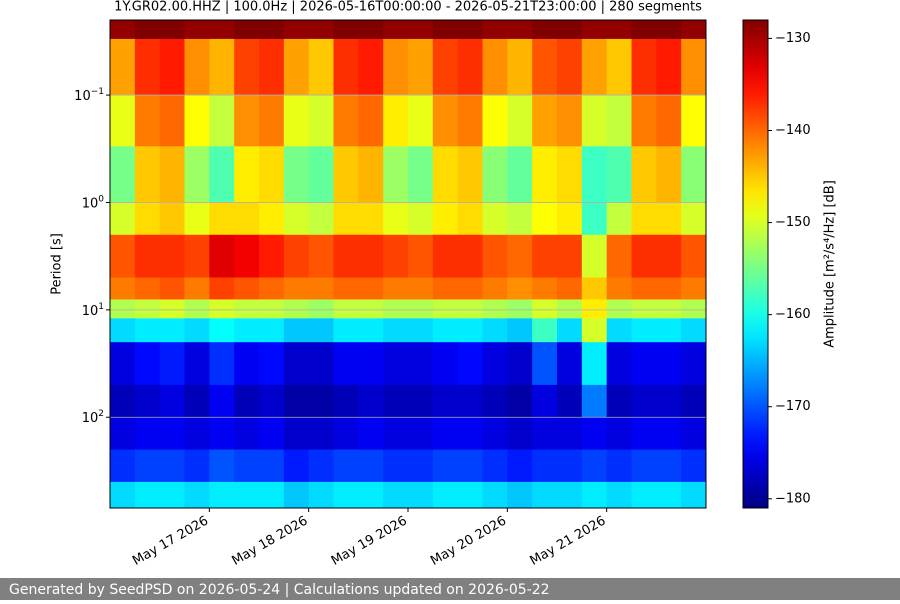 The height and width of the screenshot is (604, 900). I want to click on colorbar-tick-label: −160, so click(793, 314).